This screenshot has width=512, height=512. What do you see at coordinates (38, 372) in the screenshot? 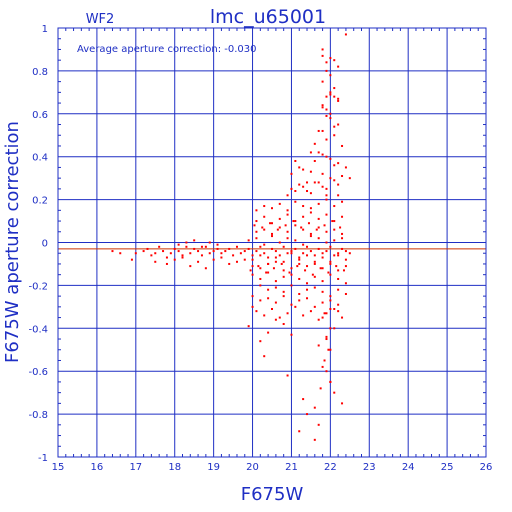
I see `y-tick-label: -0.6` at bounding box center [38, 372].